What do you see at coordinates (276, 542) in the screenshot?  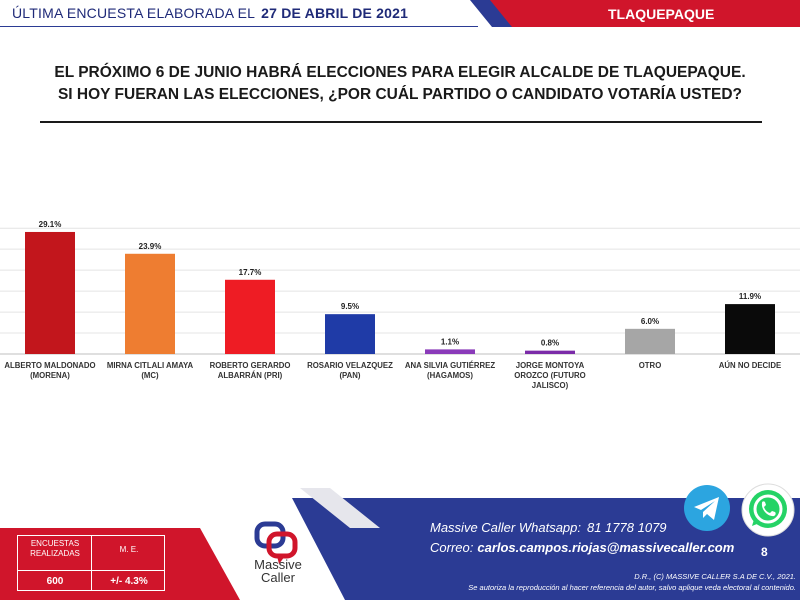 I see `massive-caller-logo-icon` at bounding box center [276, 542].